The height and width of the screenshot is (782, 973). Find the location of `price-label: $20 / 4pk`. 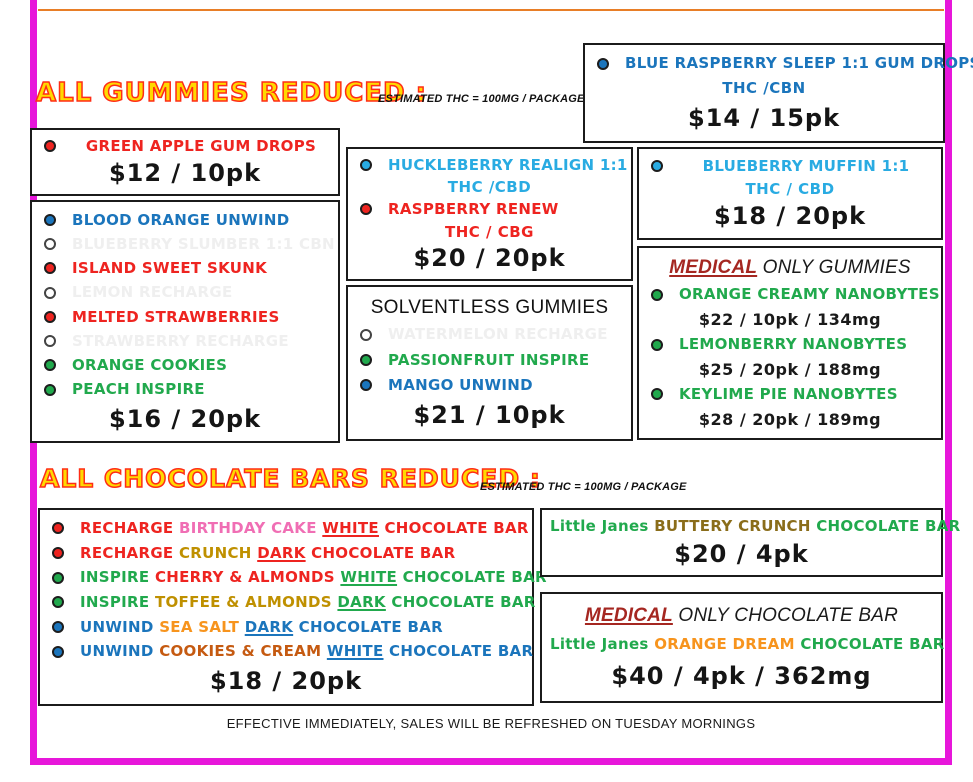

price-label: $20 / 4pk is located at coordinates (741, 553).